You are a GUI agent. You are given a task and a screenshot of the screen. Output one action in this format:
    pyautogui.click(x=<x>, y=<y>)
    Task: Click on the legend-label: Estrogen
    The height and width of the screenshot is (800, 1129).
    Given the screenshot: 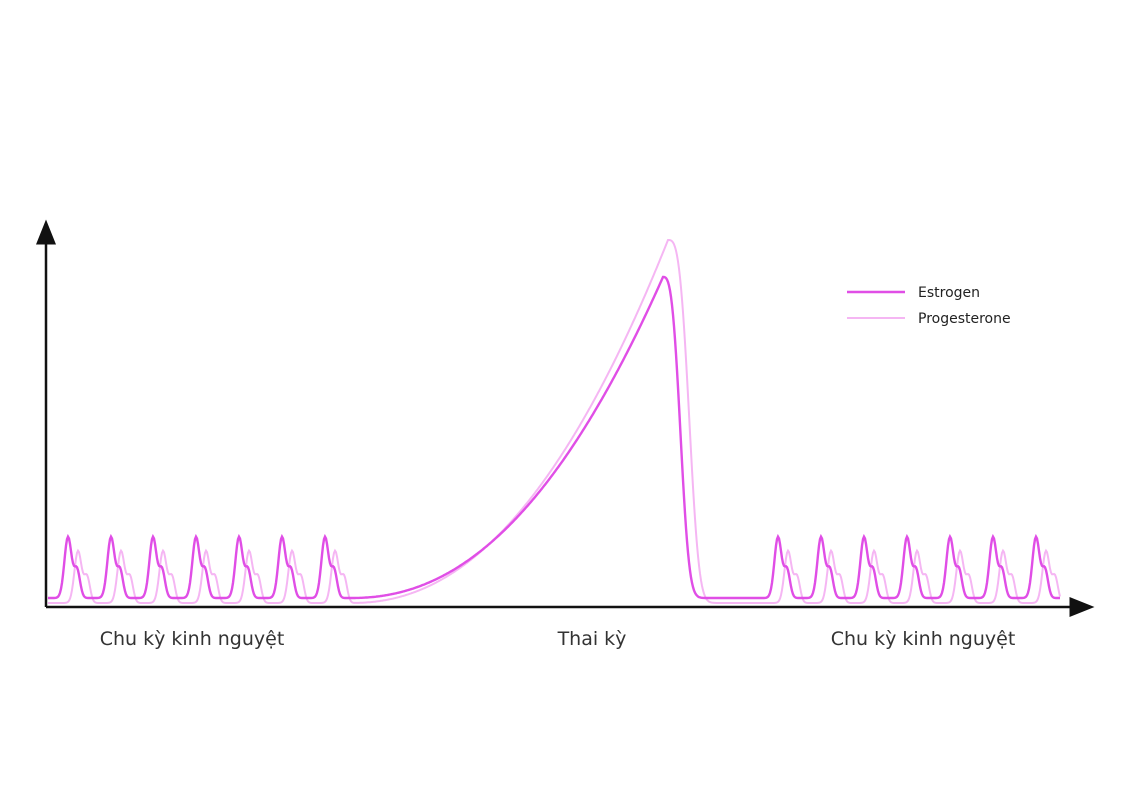 What is the action you would take?
    pyautogui.click(x=949, y=293)
    